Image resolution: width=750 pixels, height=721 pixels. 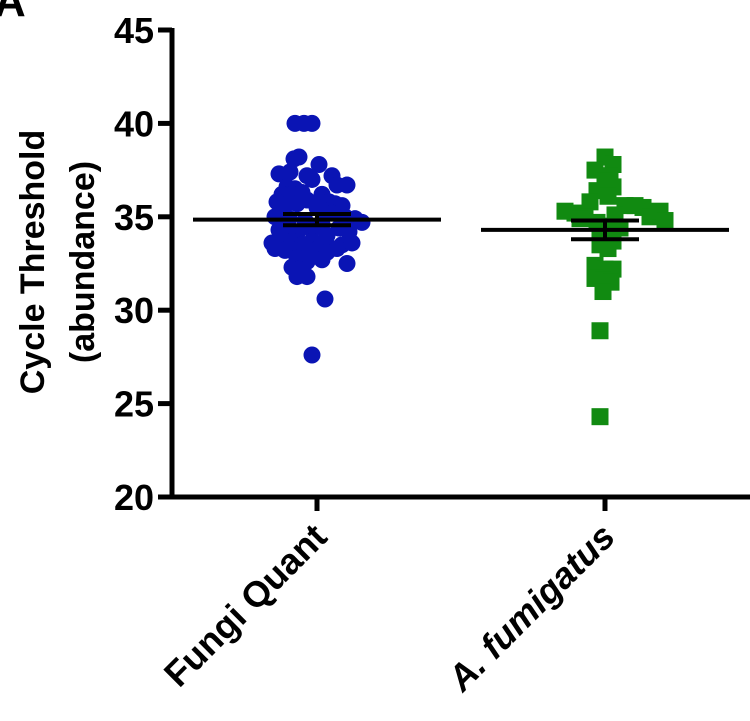 What do you see at coordinates (531, 608) in the screenshot?
I see `x-category-label: A. fumigatus` at bounding box center [531, 608].